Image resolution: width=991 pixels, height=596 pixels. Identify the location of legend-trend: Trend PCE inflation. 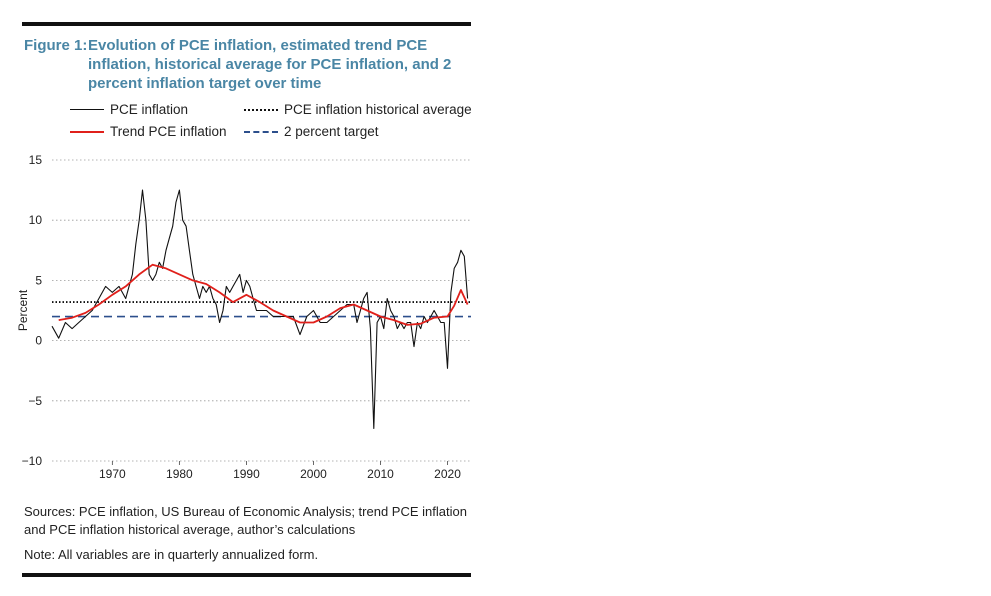
(148, 131).